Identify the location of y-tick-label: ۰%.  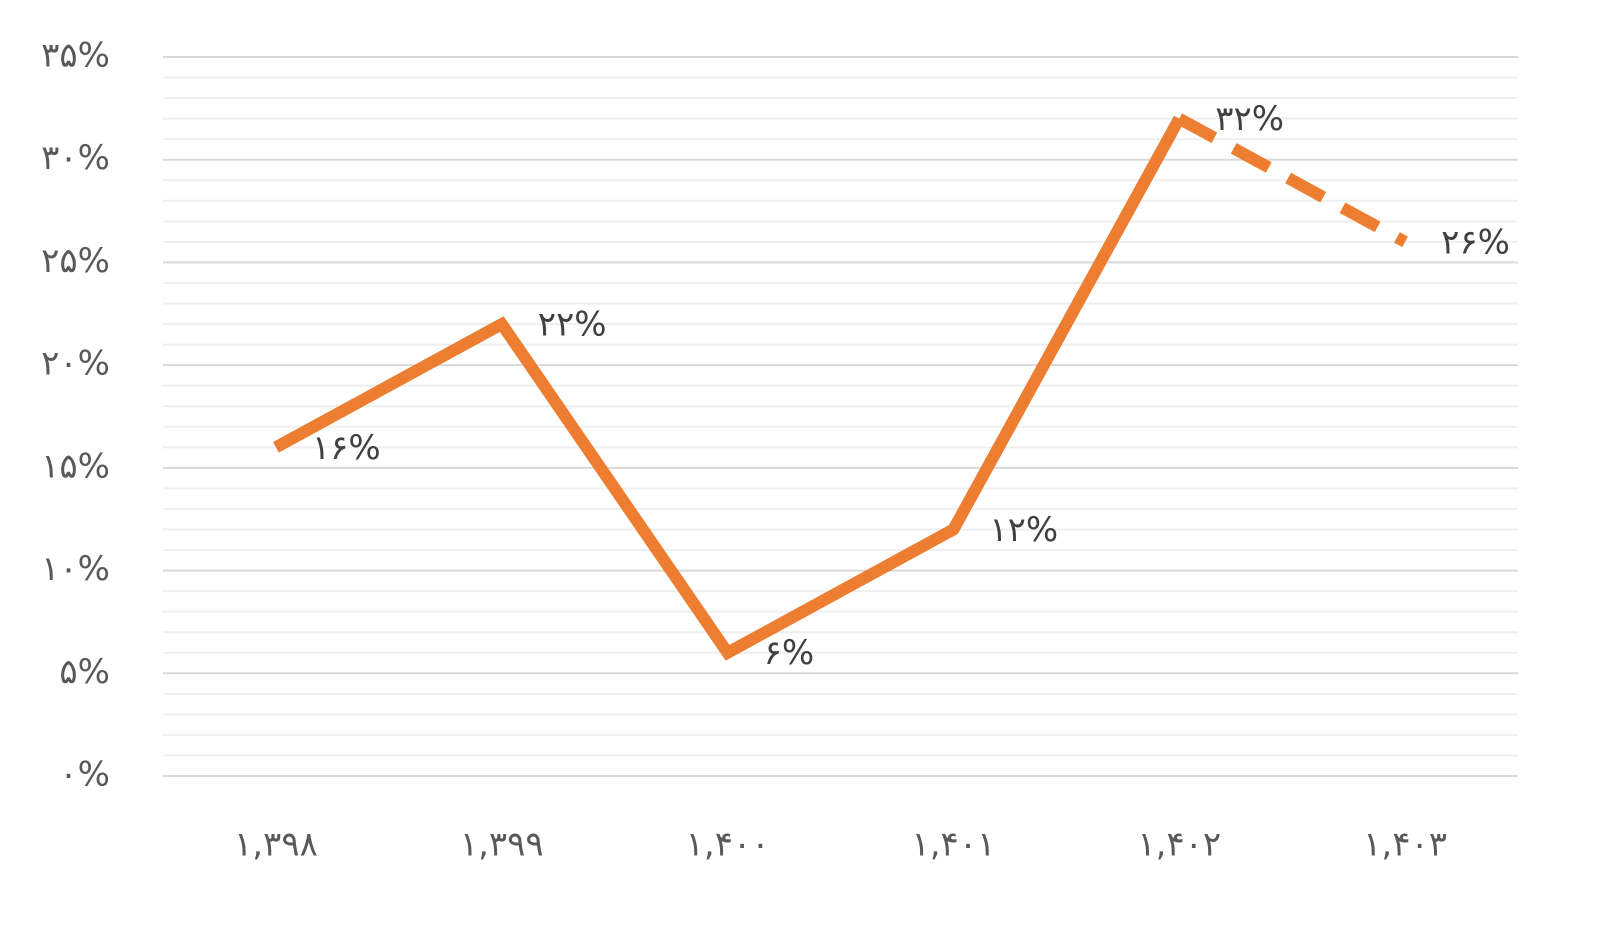
(84, 775).